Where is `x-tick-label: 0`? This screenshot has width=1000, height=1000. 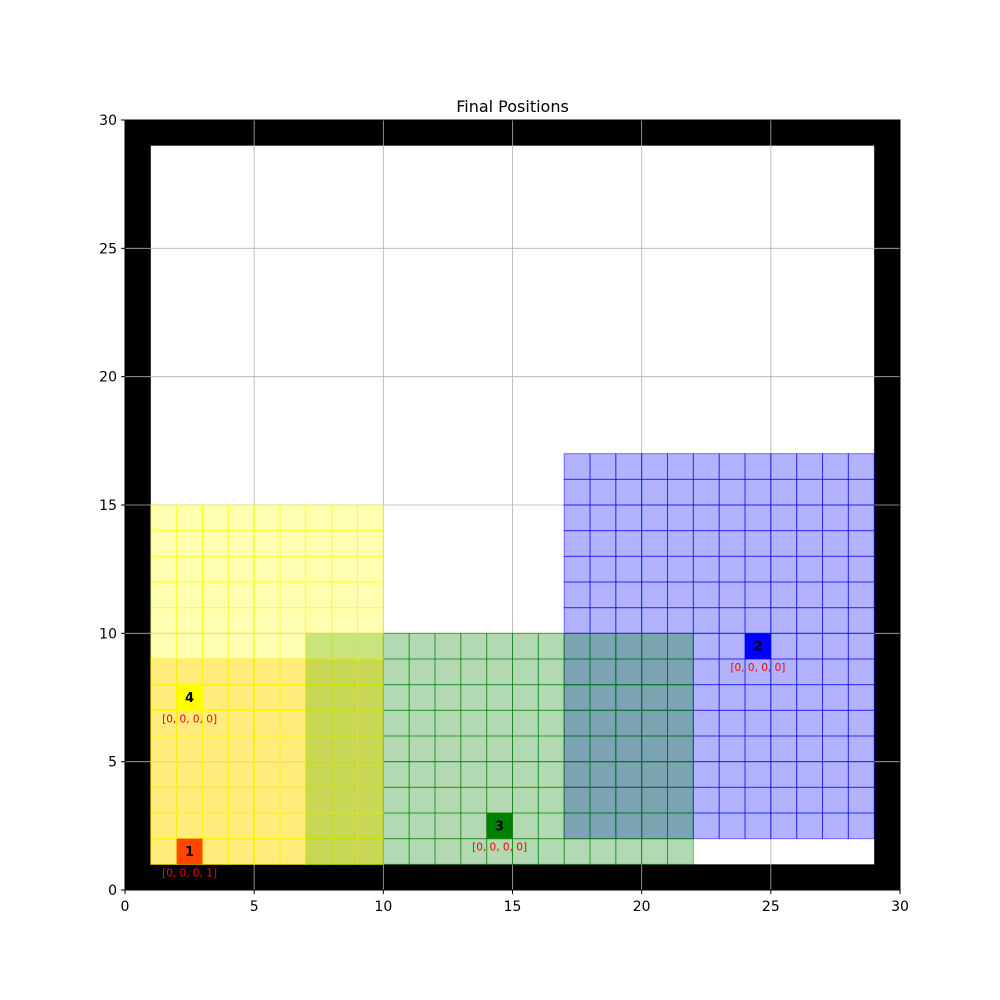
x-tick-label: 0 is located at coordinates (125, 907).